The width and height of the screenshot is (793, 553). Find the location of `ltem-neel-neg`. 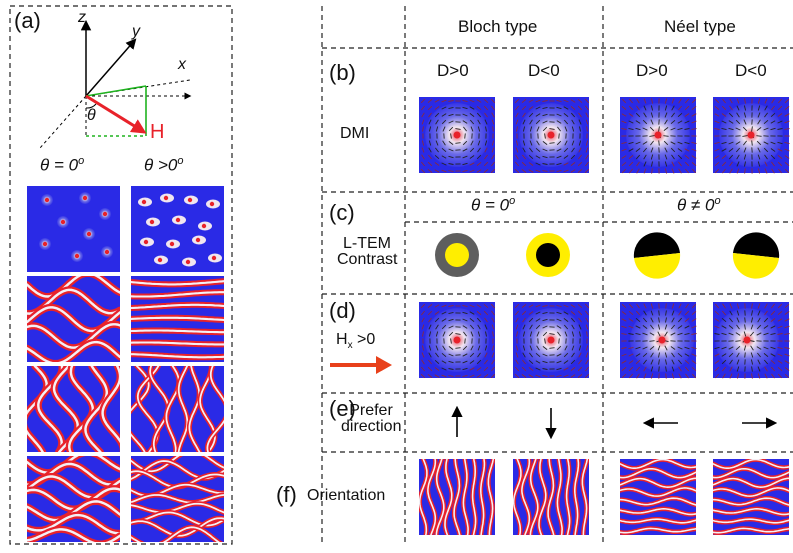

ltem-neel-neg is located at coordinates (756, 255).